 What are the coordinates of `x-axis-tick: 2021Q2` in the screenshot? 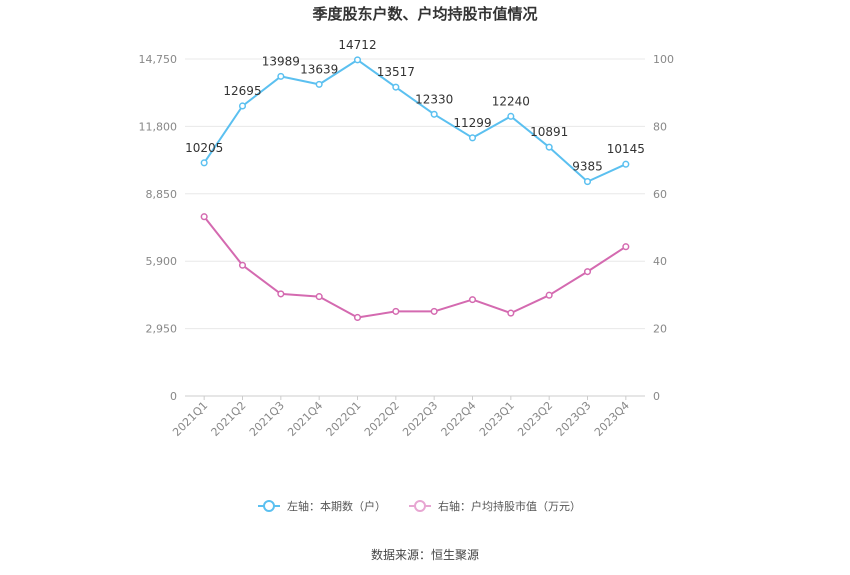 It's located at (229, 419).